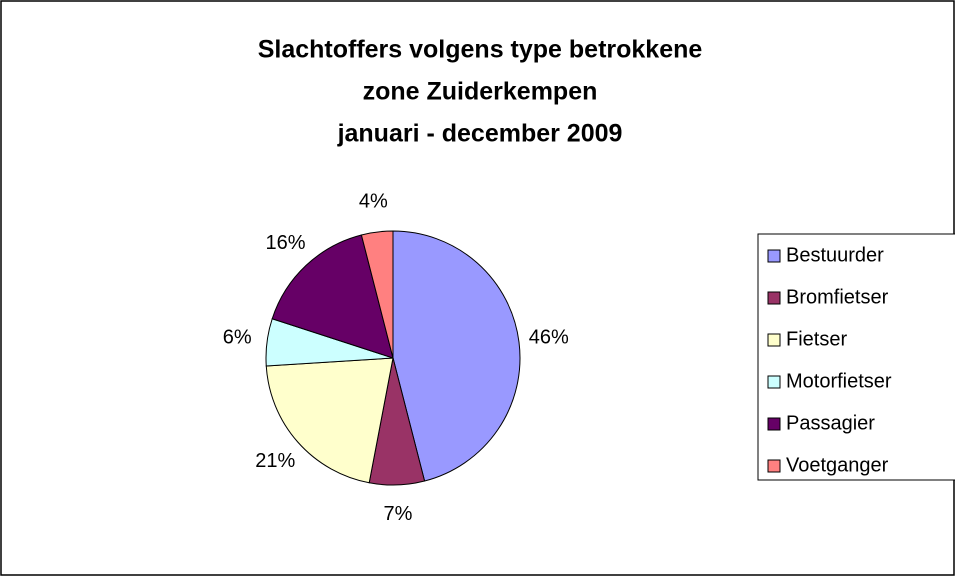 This screenshot has width=955, height=576. Describe the element at coordinates (286, 243) in the screenshot. I see `data-label: 16%` at that location.